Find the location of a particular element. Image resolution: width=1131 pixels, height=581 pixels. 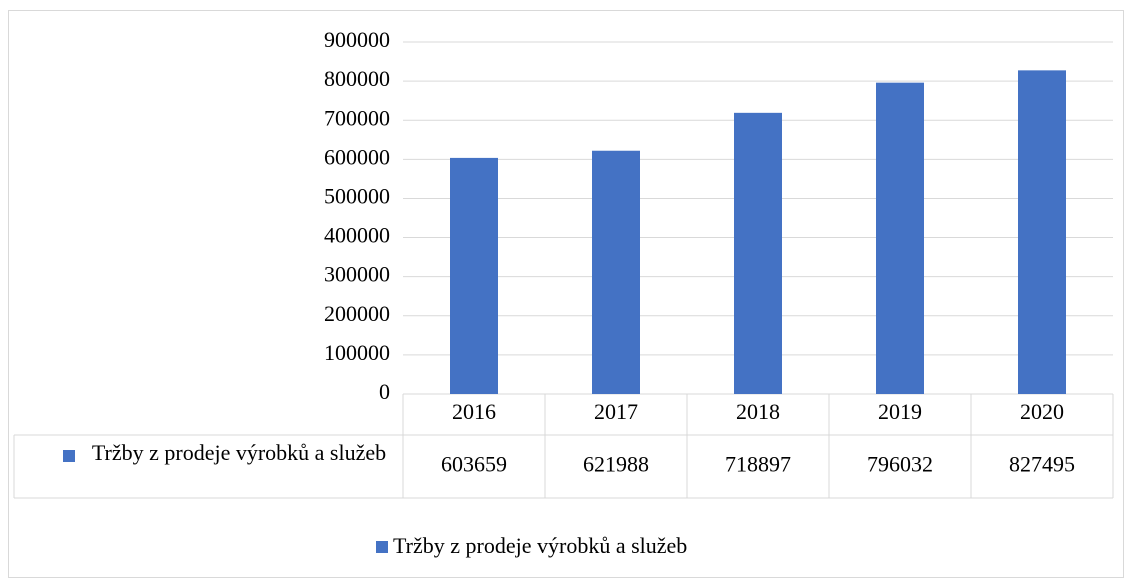

y-tick-label: 100000 is located at coordinates (357, 352).